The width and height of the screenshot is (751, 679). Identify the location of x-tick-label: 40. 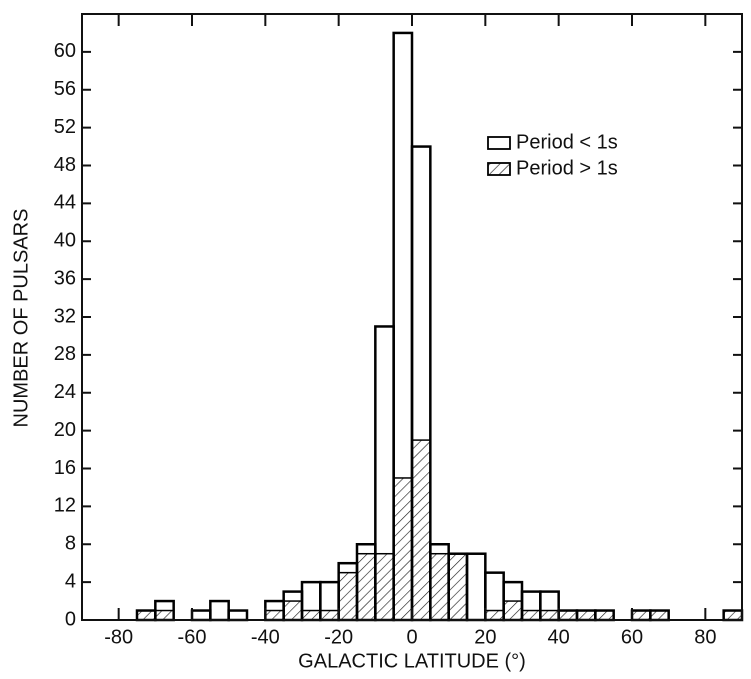
(559, 637).